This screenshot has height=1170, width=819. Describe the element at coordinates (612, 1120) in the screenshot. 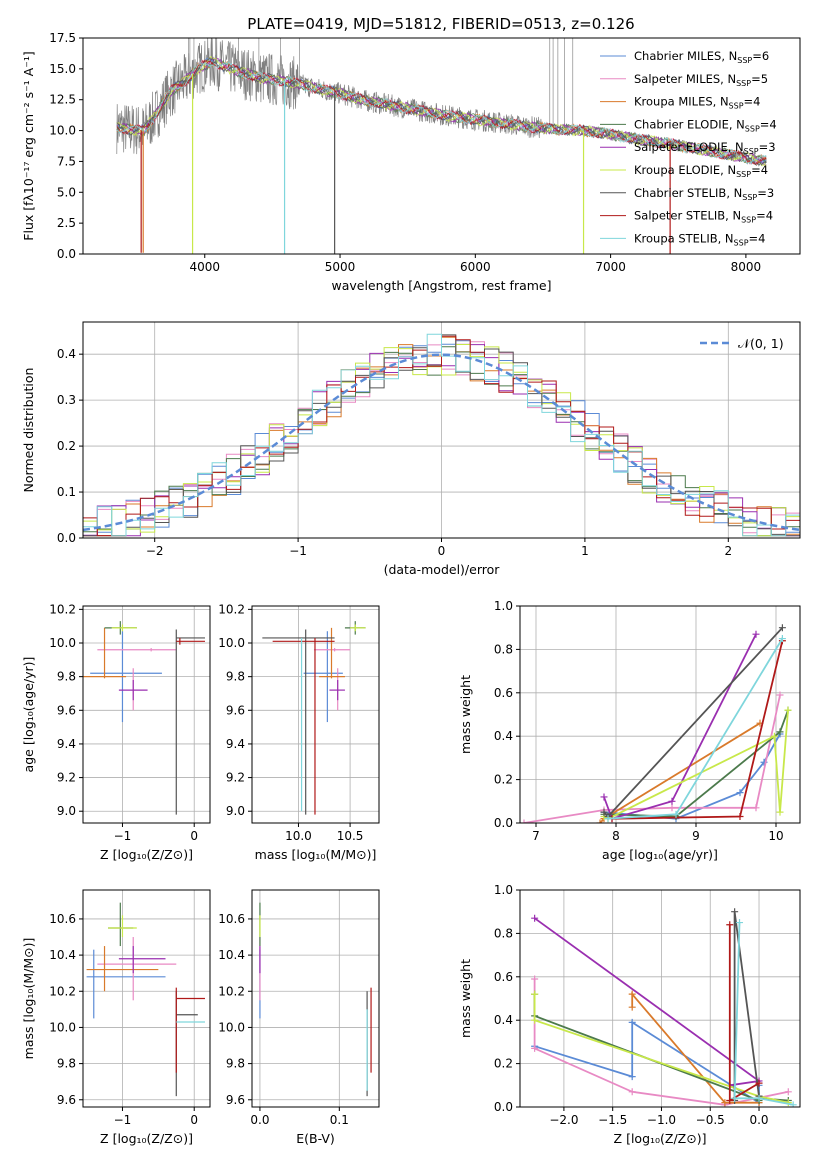

I see `x-tick-label: −1.5` at that location.